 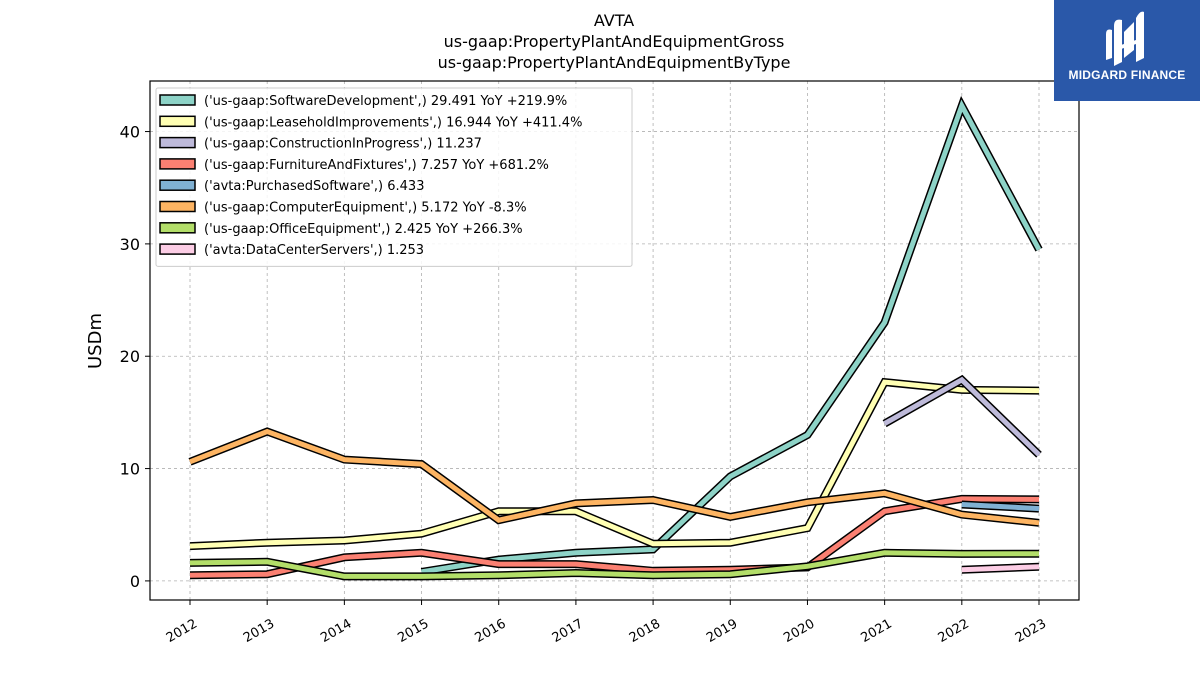 I want to click on legend-label: ('avta:DataCenterServers',) 1.253, so click(x=314, y=250).